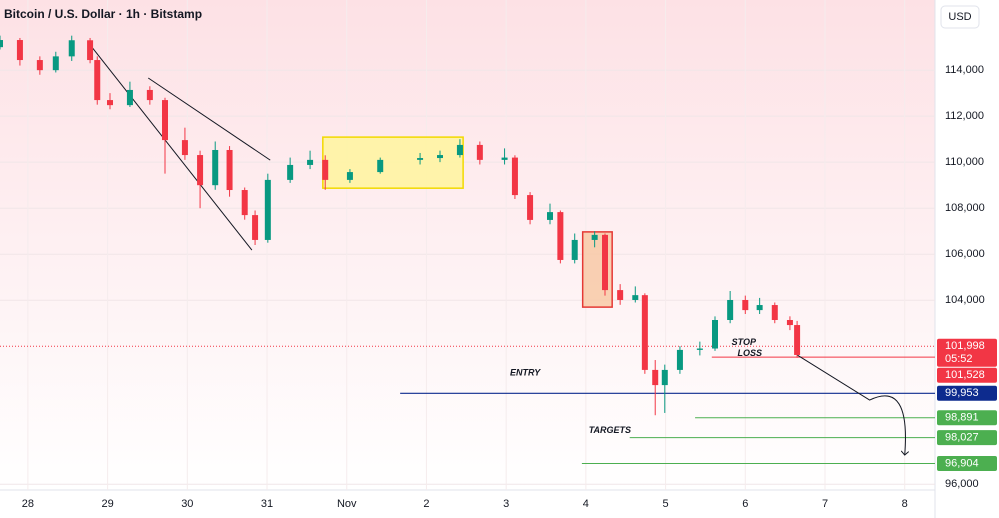 The height and width of the screenshot is (518, 999). What do you see at coordinates (525, 373) in the screenshot?
I see `entry-label: ENTRY` at bounding box center [525, 373].